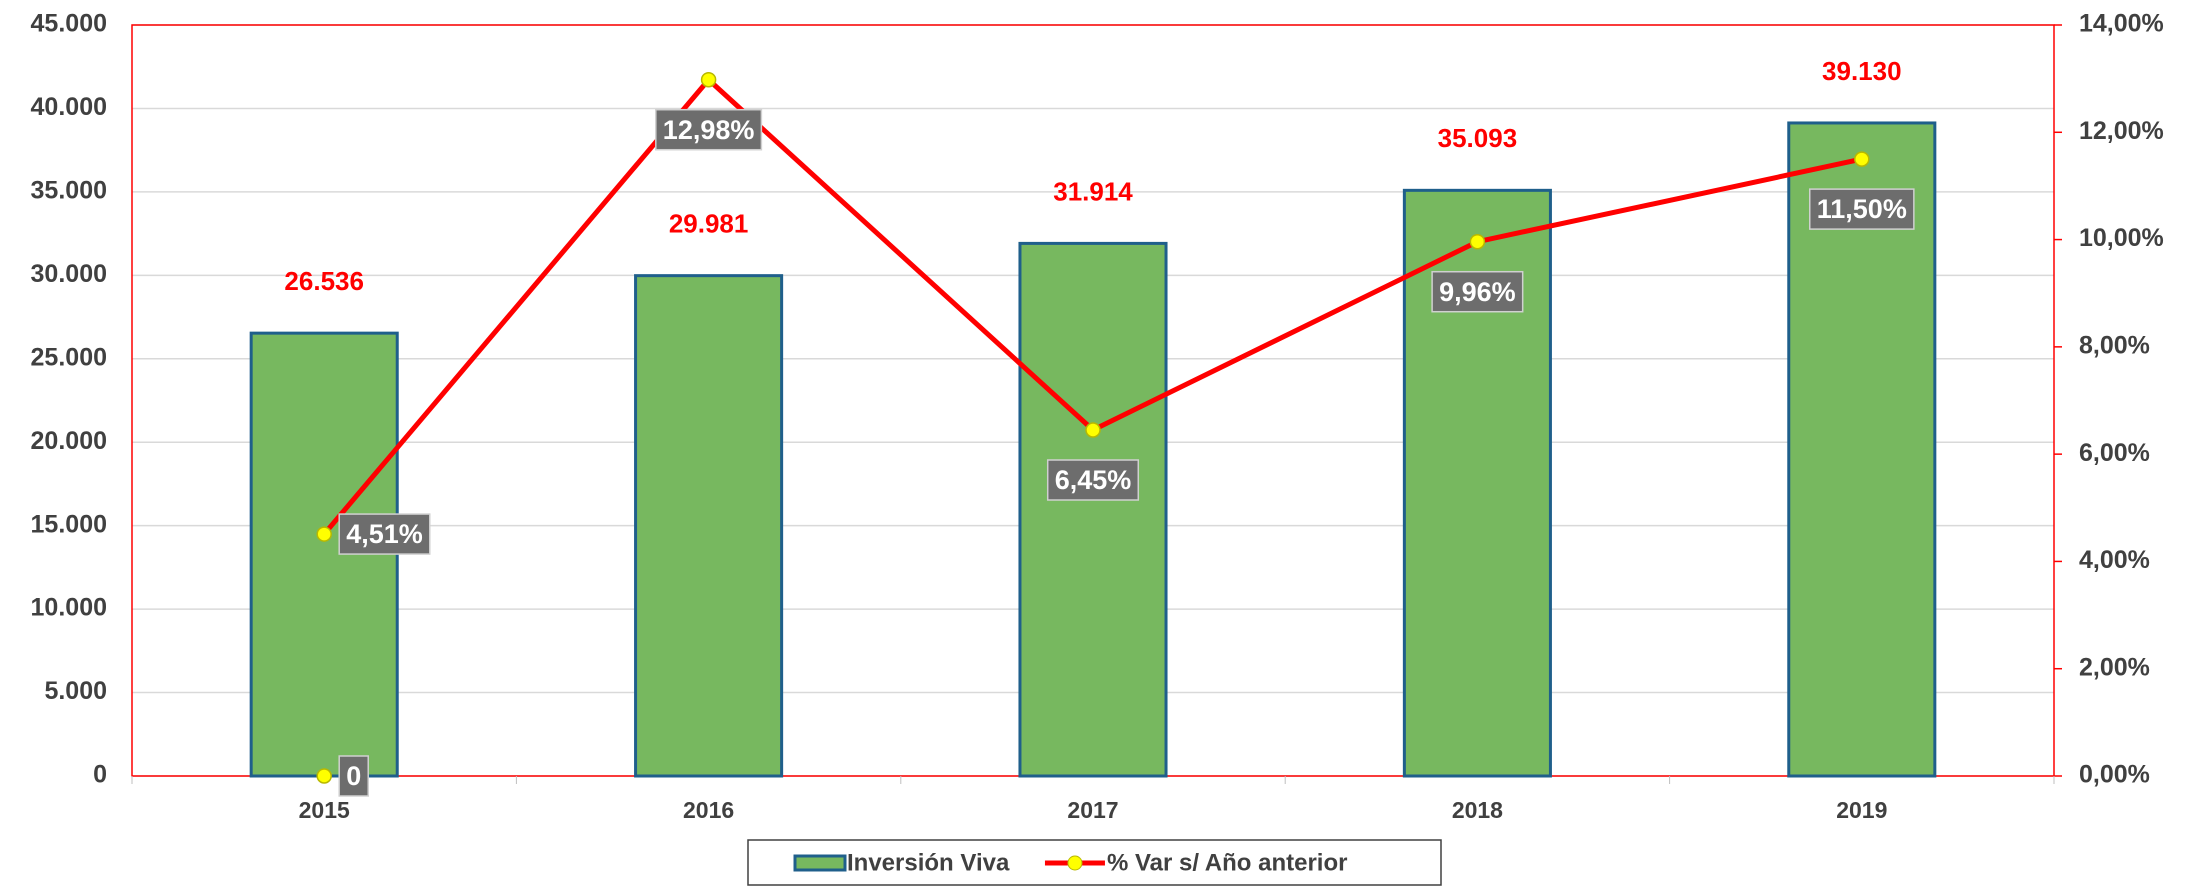 The image size is (2185, 886). I want to click on line-value-label-group: 4,51%, so click(384, 534).